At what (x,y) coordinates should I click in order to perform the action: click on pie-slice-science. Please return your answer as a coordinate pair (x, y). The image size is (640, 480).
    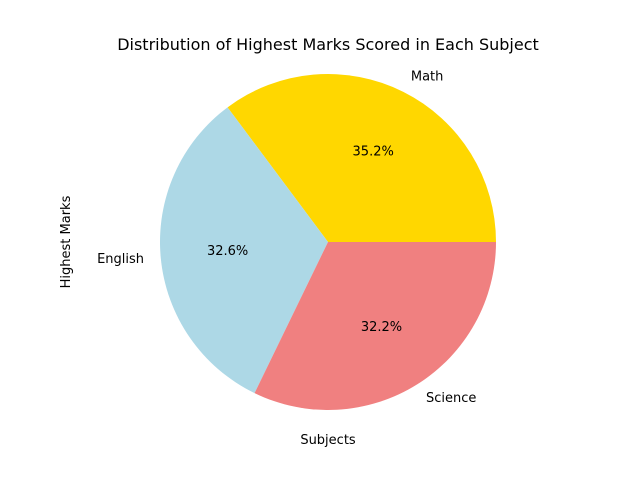
    Looking at the image, I should click on (375, 326).